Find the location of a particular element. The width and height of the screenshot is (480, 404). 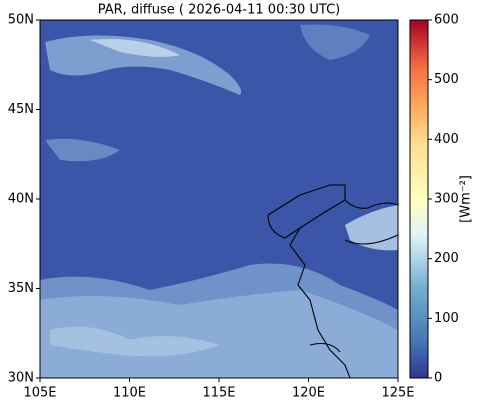

colorbar-tick-label: 500 is located at coordinates (446, 79).